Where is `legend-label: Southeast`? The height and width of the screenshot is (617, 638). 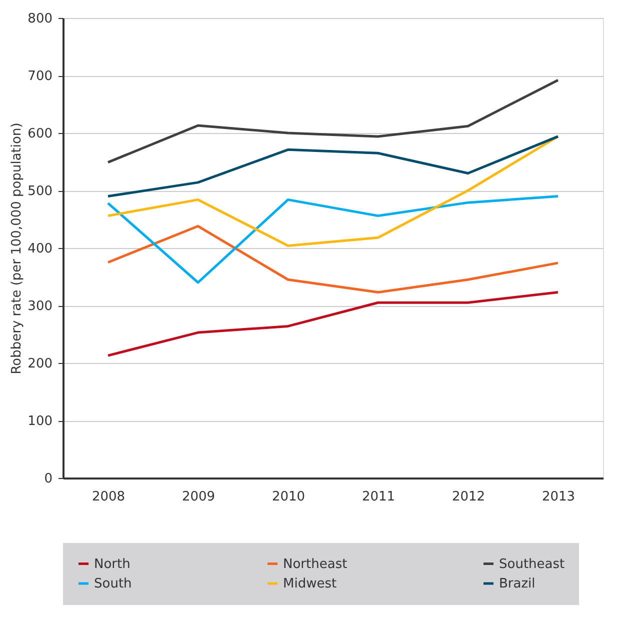 legend-label: Southeast is located at coordinates (532, 564).